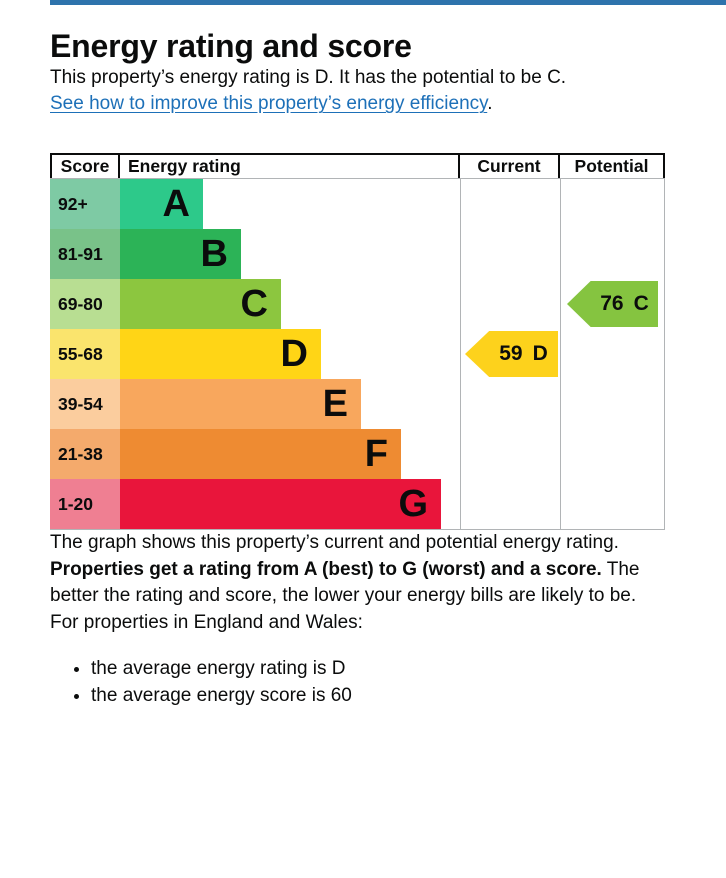 The height and width of the screenshot is (878, 726). Describe the element at coordinates (510, 167) in the screenshot. I see `header-current: Current` at that location.